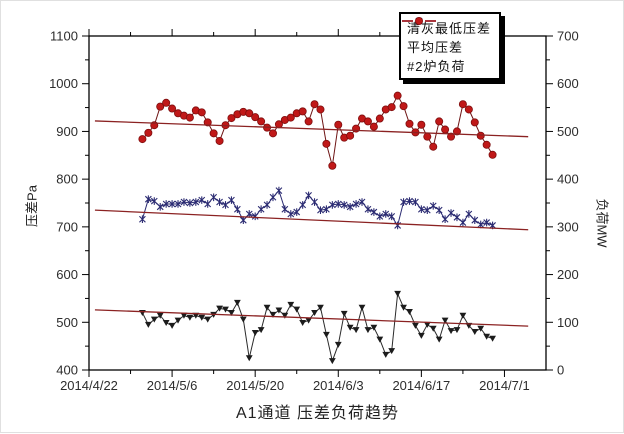  I want to click on svg-text: 800, so click(67, 179).